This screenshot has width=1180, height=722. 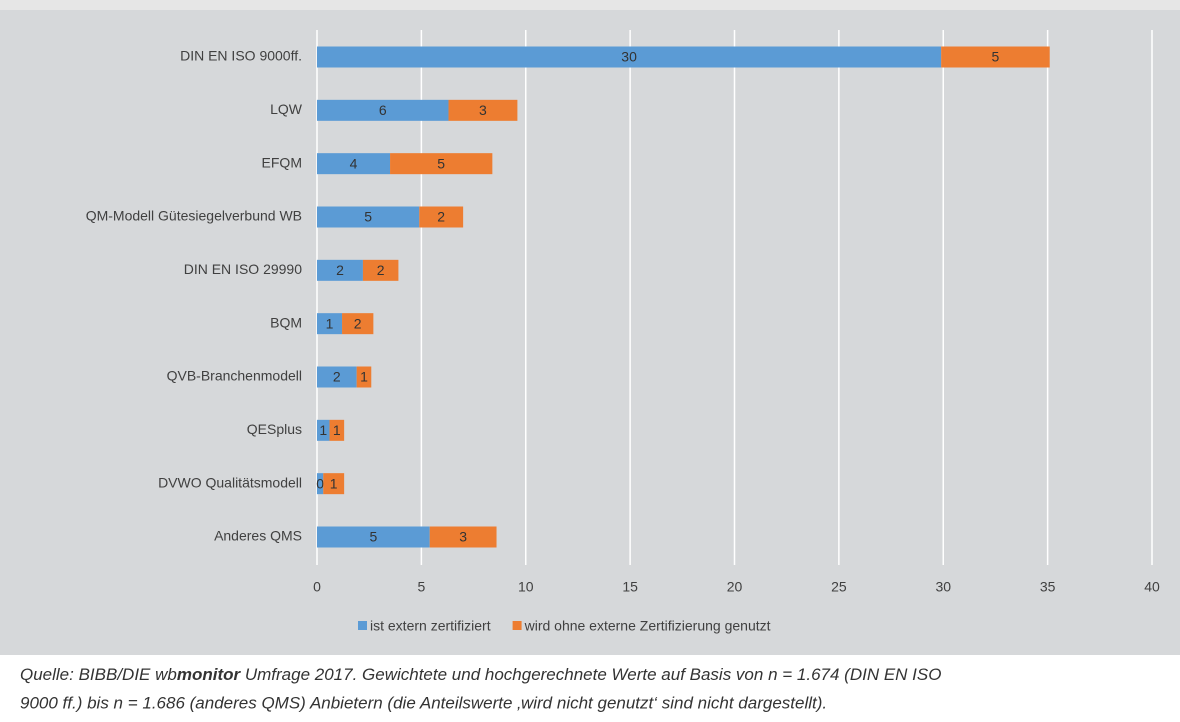 What do you see at coordinates (1152, 587) in the screenshot?
I see `x-tick-label: 40` at bounding box center [1152, 587].